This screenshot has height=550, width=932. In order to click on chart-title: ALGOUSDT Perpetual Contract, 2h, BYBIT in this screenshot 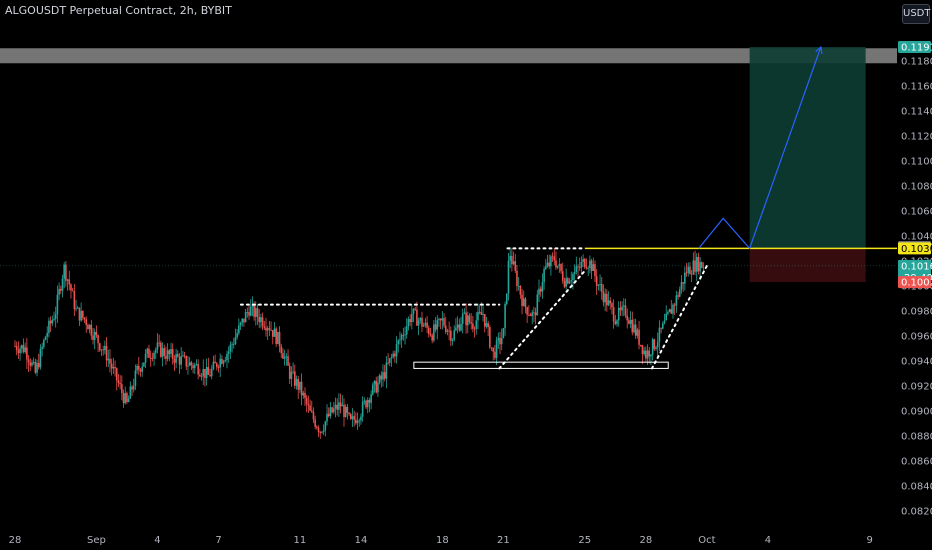, I will do `click(118, 10)`.